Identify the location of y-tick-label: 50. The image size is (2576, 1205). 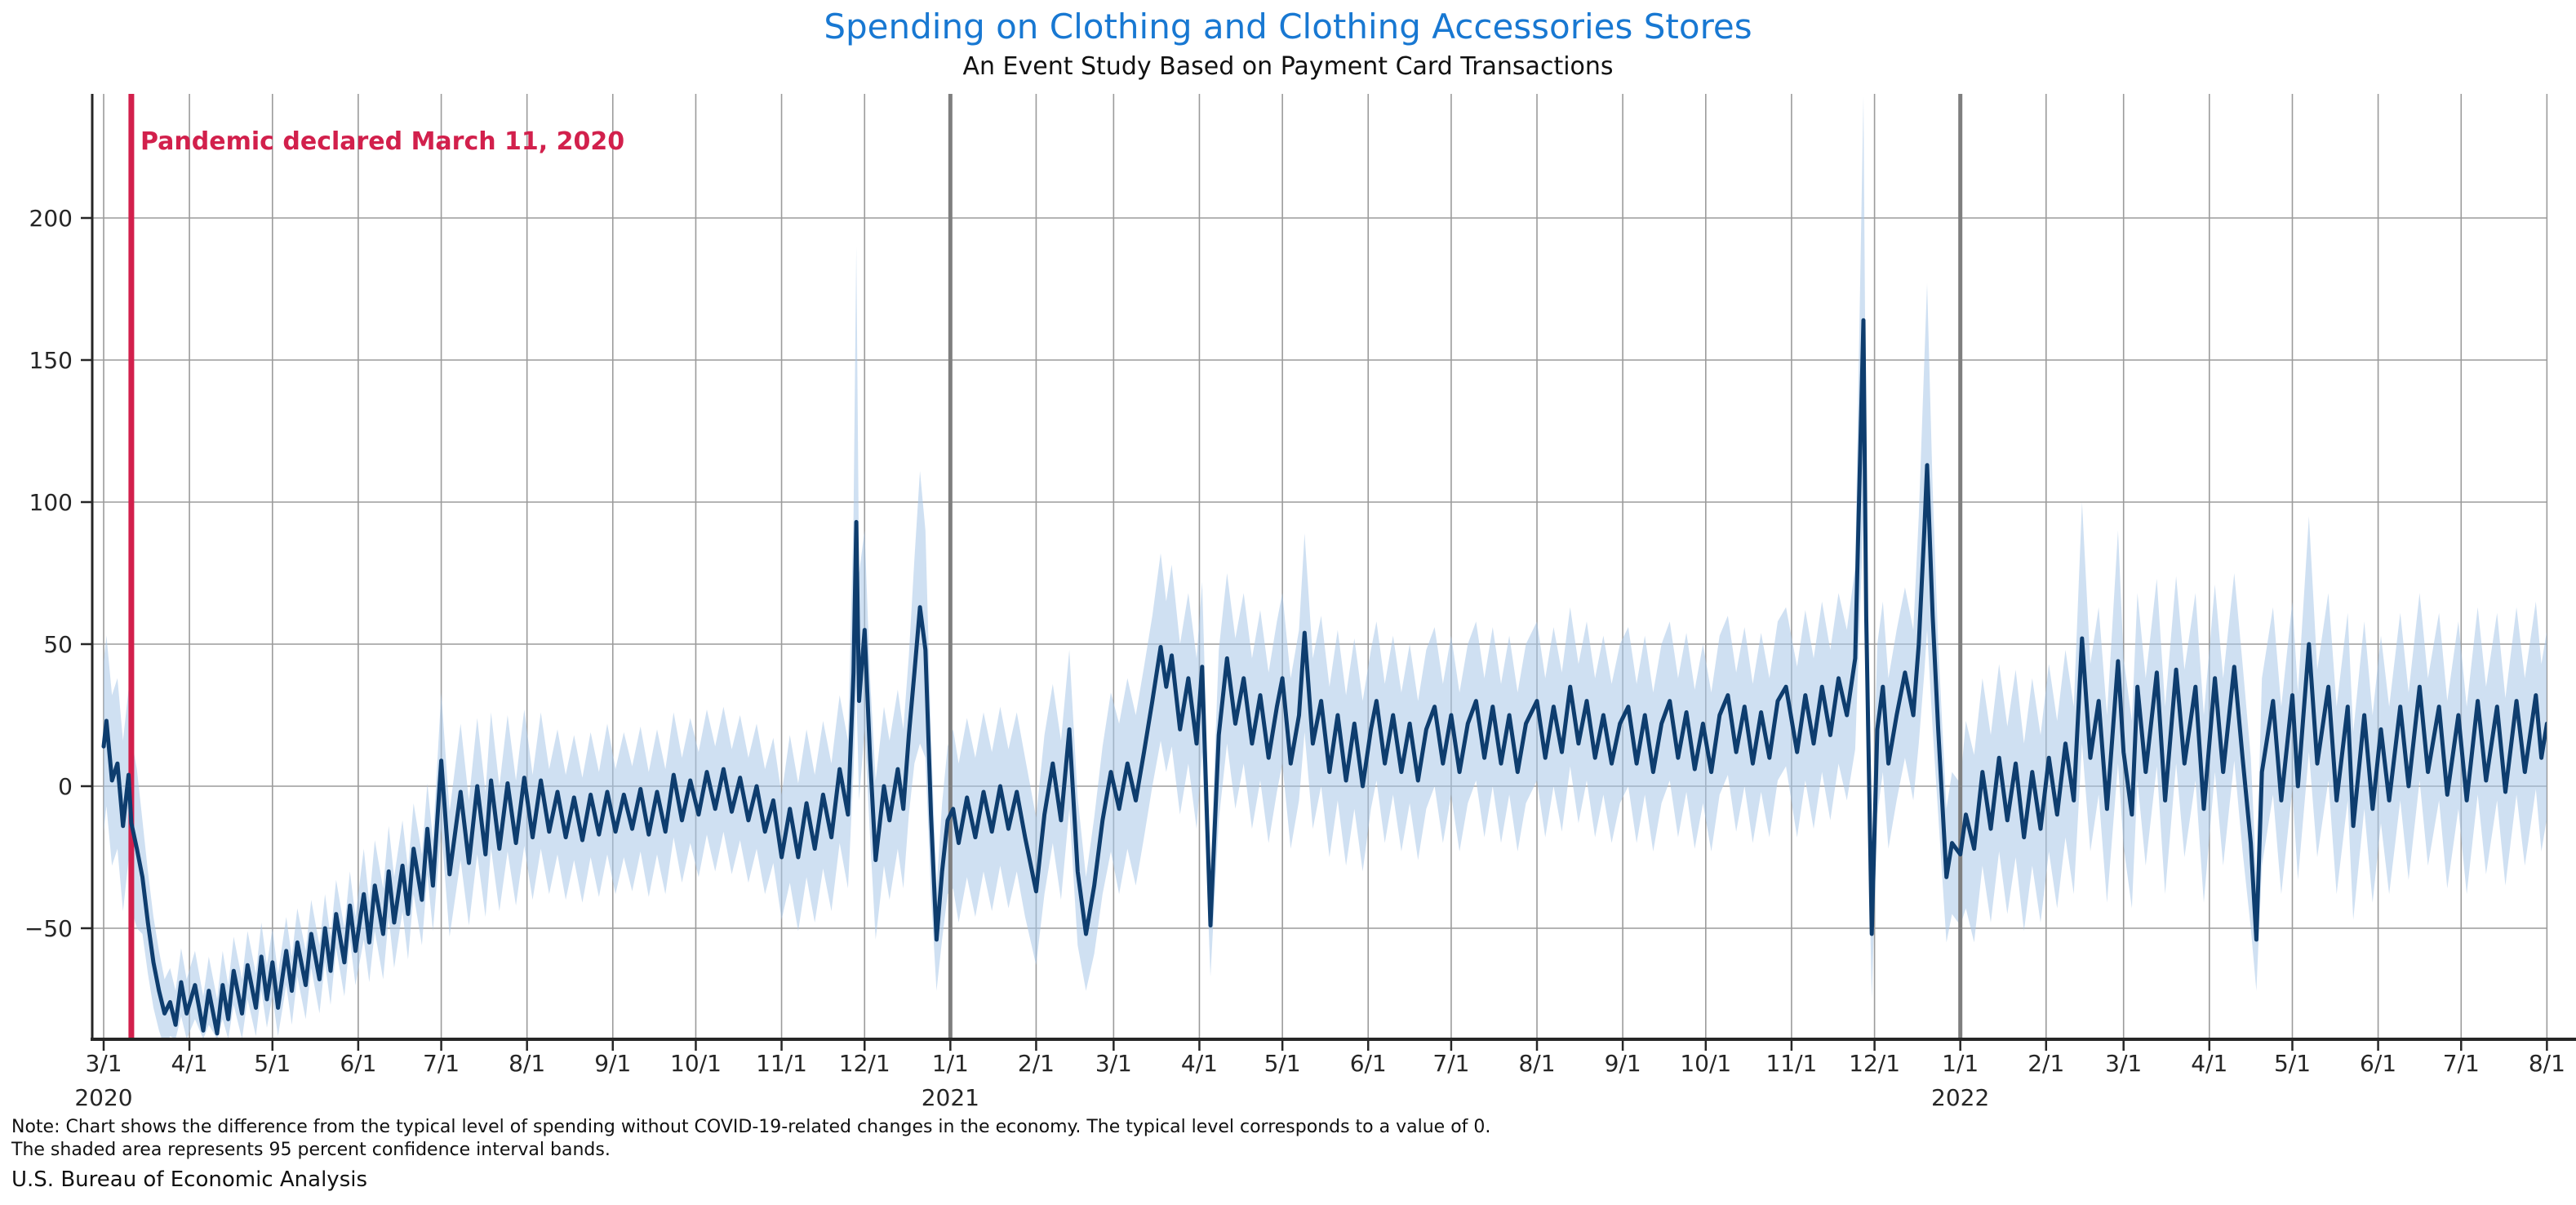
(58, 644).